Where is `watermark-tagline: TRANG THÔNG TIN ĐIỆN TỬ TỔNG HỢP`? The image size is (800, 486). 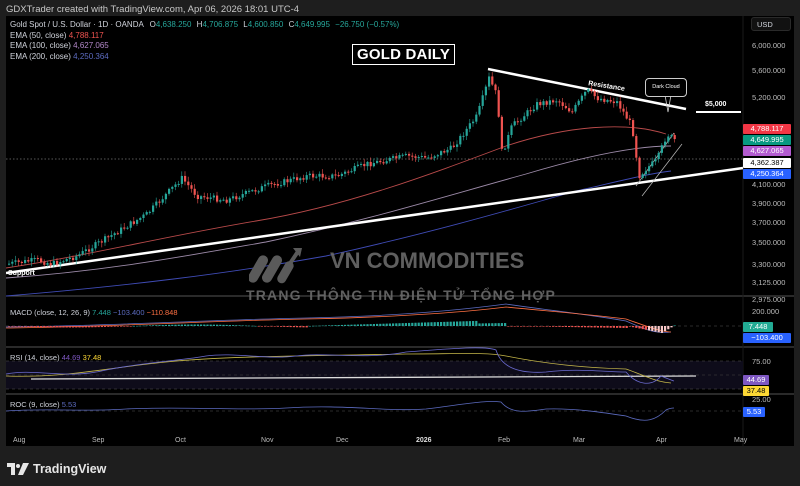
watermark-tagline: TRANG THÔNG TIN ĐIỆN TỬ TỔNG HỢP is located at coordinates (401, 295).